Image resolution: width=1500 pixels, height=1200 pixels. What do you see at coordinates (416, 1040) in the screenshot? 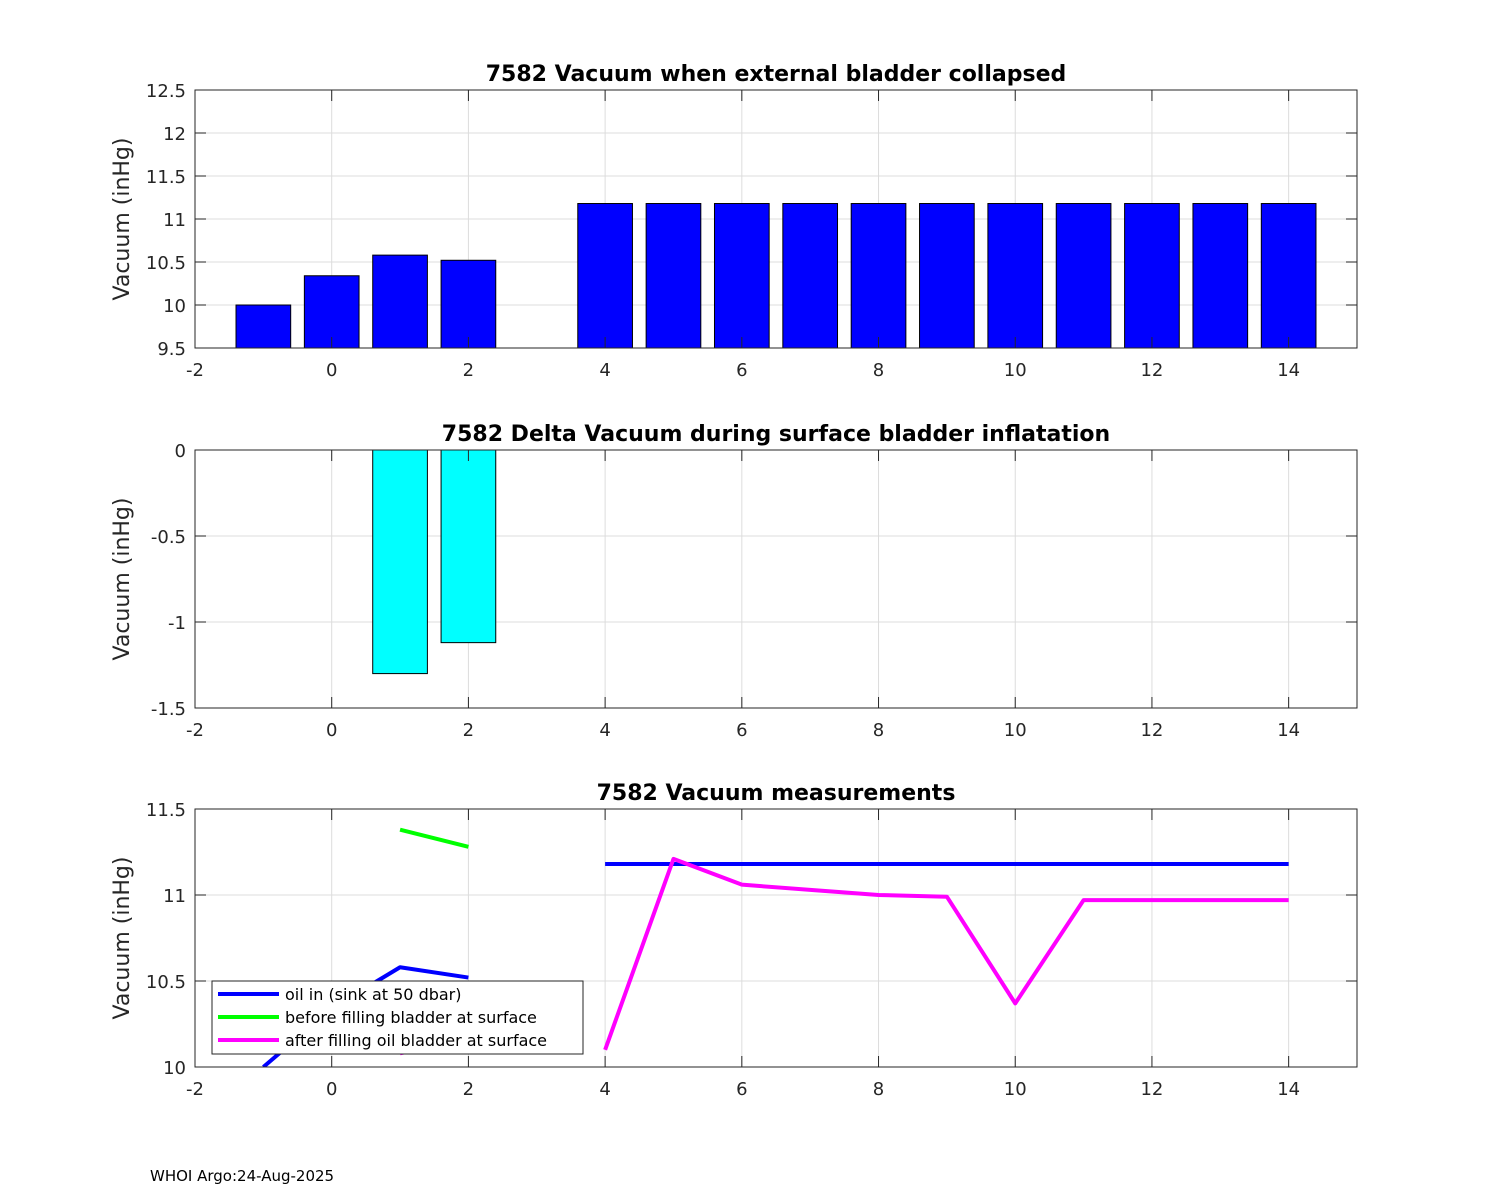
I see `legend-label: after filling oil bladder at surface` at bounding box center [416, 1040].